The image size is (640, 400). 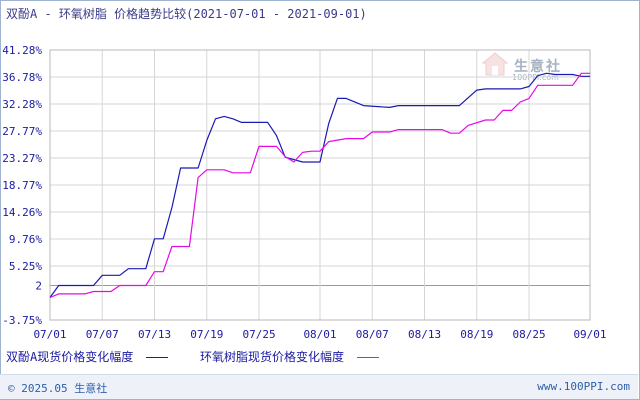 What do you see at coordinates (22, 212) in the screenshot?
I see `y-tick-label: 14.26%` at bounding box center [22, 212].